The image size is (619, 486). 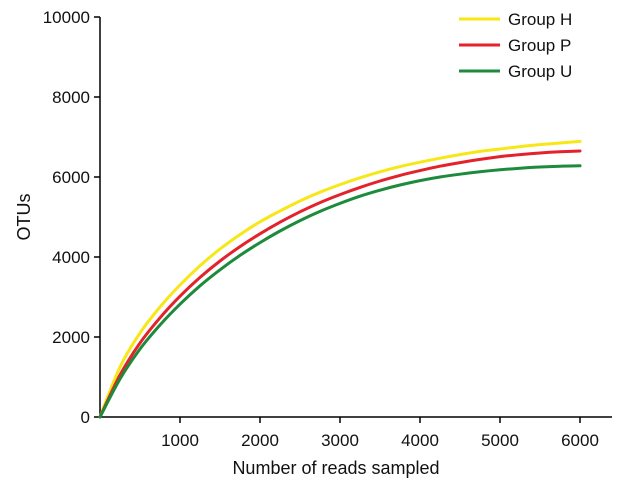 What do you see at coordinates (340, 440) in the screenshot?
I see `x-tick-label: 3000` at bounding box center [340, 440].